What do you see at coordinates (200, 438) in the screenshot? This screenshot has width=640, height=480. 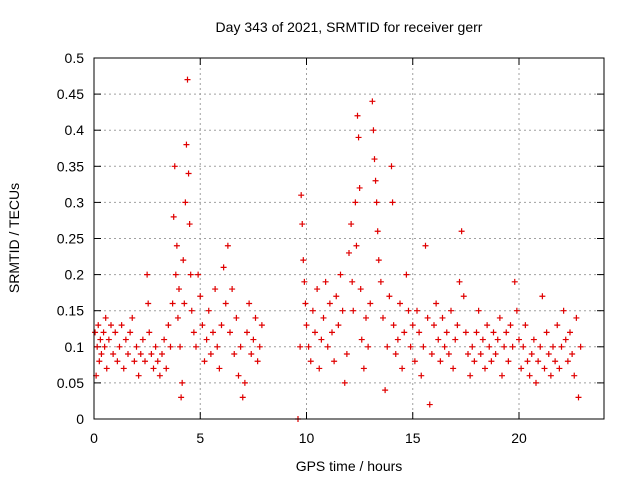 I see `x-tick-label: 5` at bounding box center [200, 438].